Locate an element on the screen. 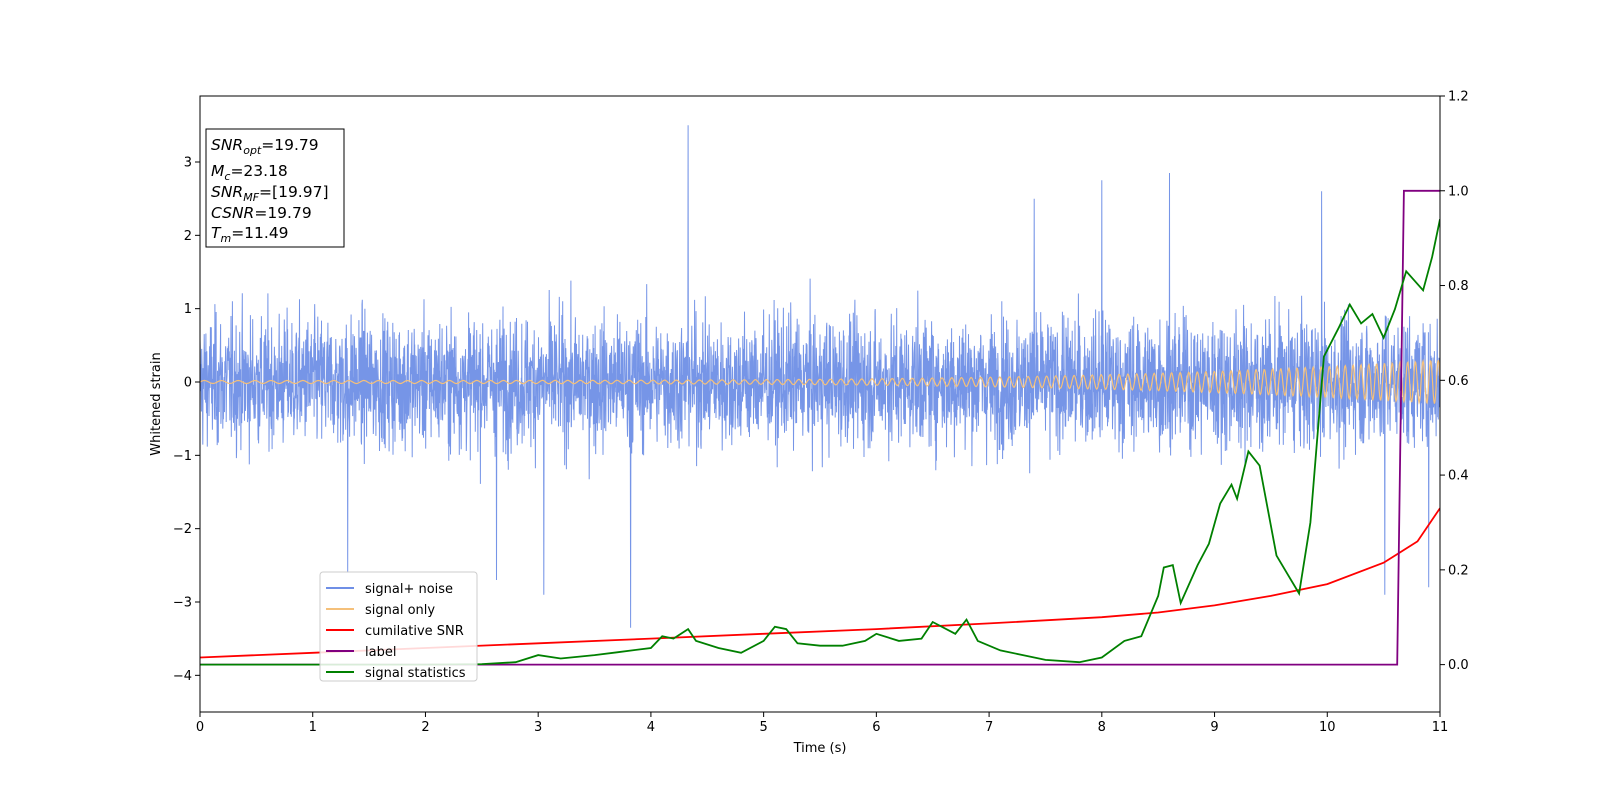  legend-label: label is located at coordinates (380, 652).